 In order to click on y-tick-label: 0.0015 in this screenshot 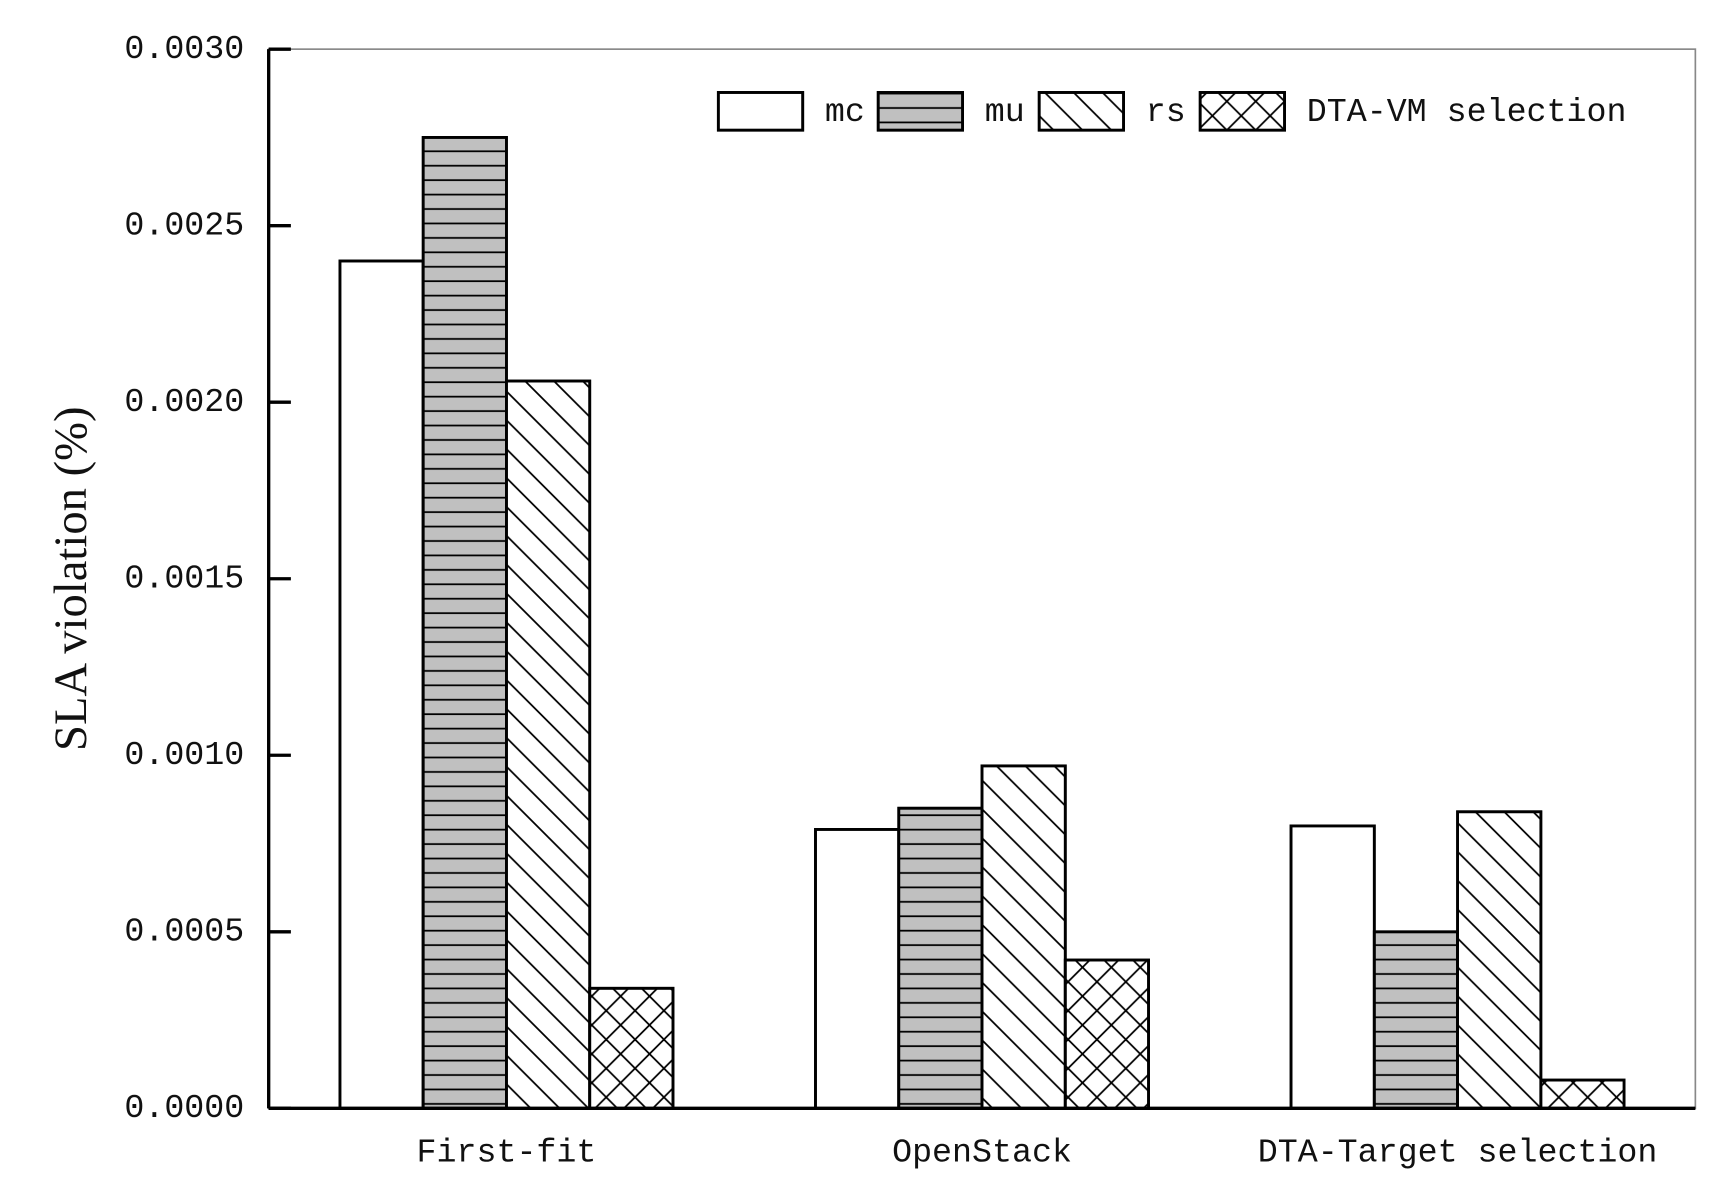, I will do `click(184, 579)`.